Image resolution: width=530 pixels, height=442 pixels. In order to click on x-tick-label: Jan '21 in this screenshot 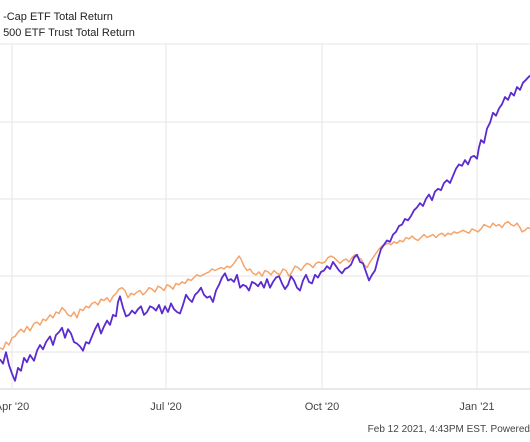, I will do `click(476, 407)`.